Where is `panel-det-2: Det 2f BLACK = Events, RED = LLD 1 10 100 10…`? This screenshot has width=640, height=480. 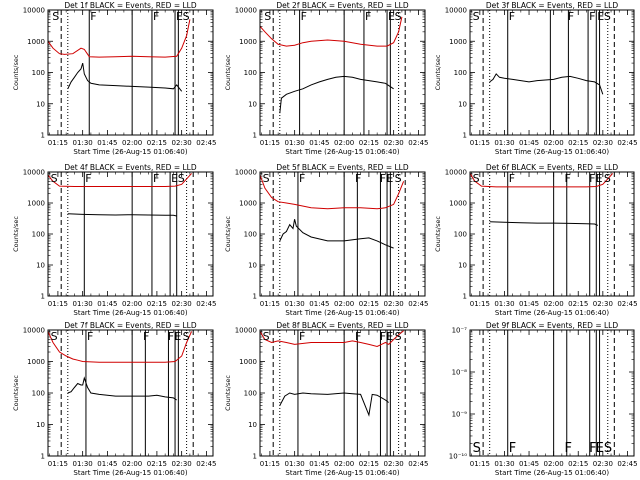
panel-det-2: Det 2f BLACK = Events, RED = LLD 1 10 100 10… is located at coordinates (326, 78).